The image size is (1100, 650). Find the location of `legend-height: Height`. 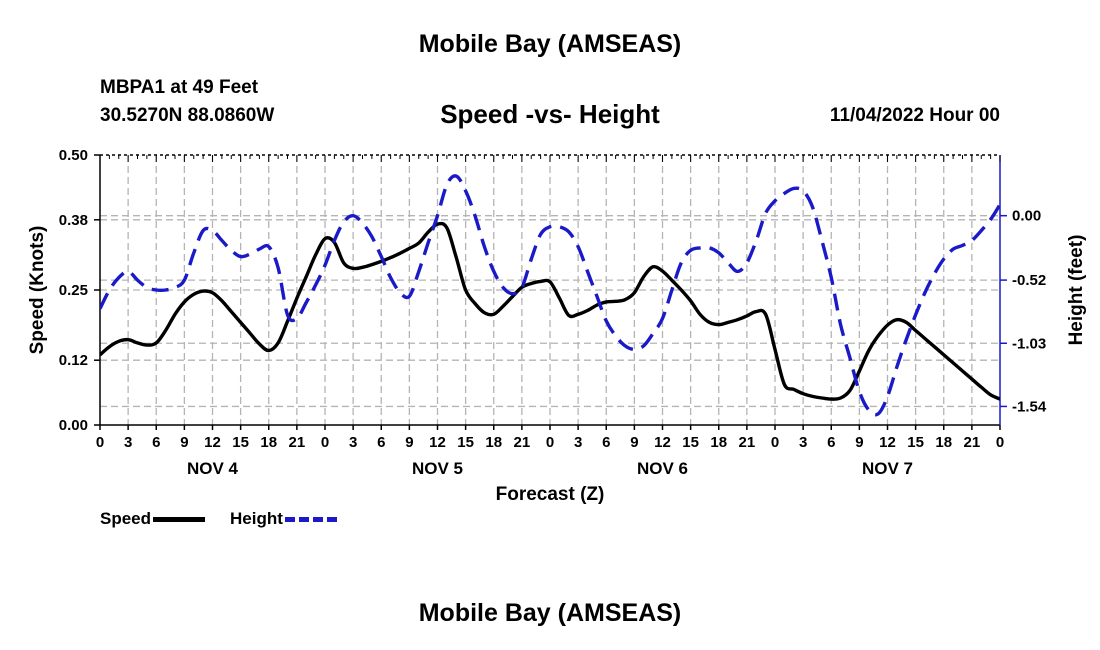

legend-height: Height is located at coordinates (283, 519).